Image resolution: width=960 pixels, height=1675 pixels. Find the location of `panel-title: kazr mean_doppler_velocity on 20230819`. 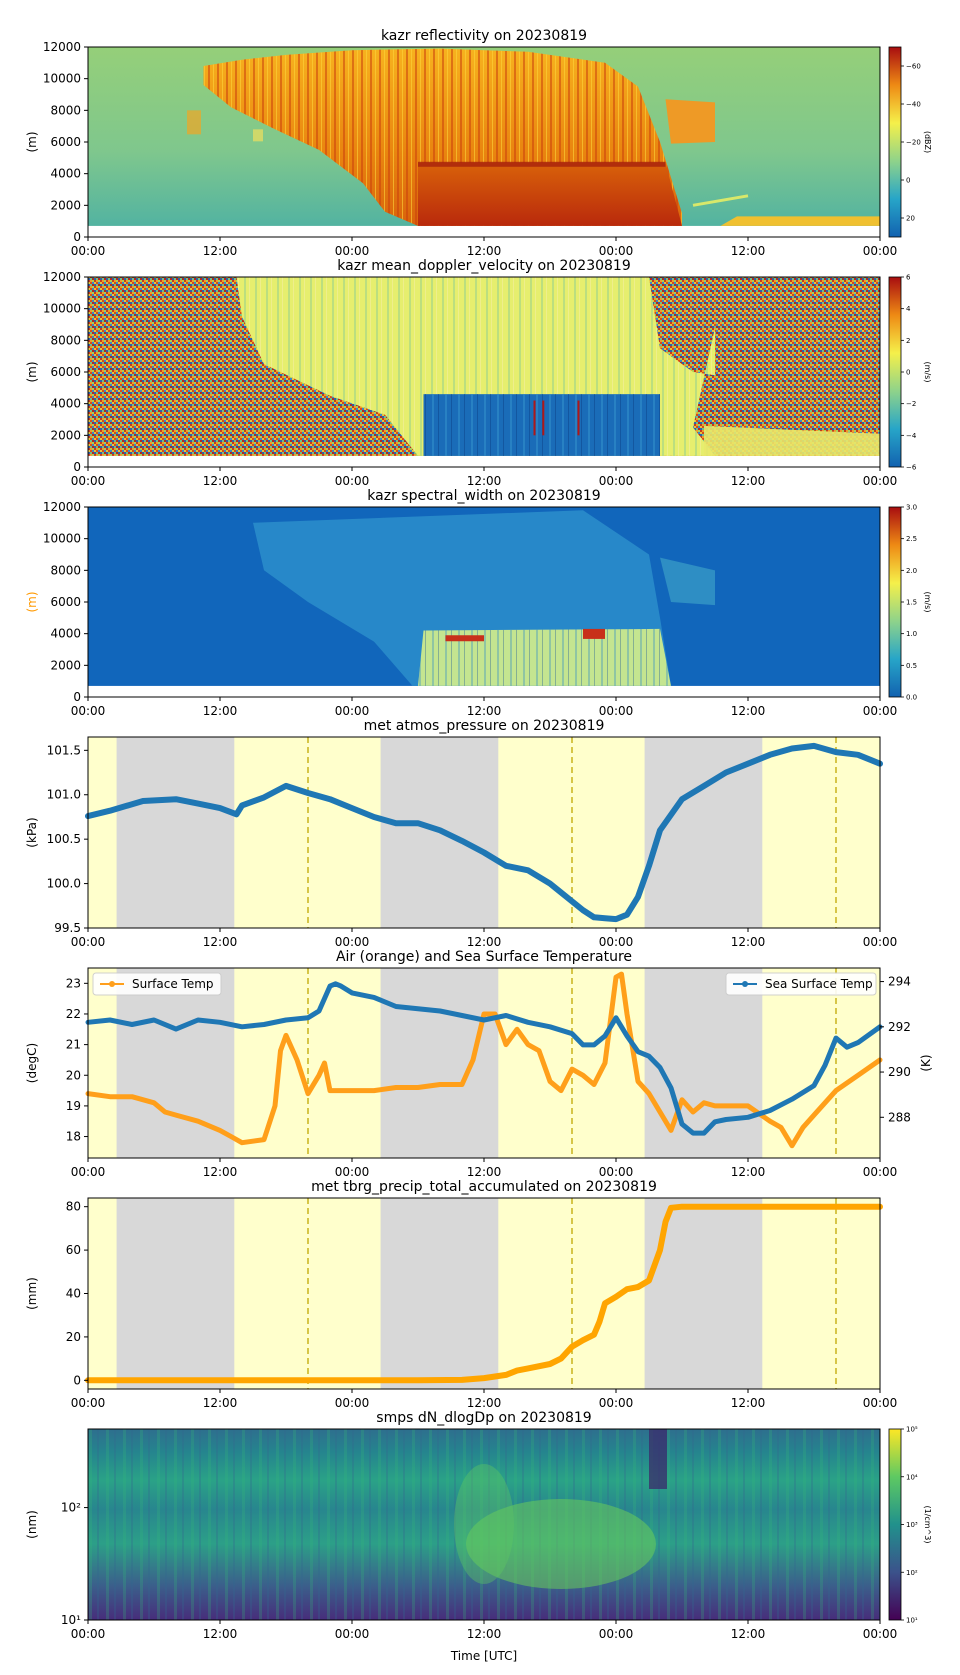

panel-title: kazr mean_doppler_velocity on 20230819 is located at coordinates (484, 266).